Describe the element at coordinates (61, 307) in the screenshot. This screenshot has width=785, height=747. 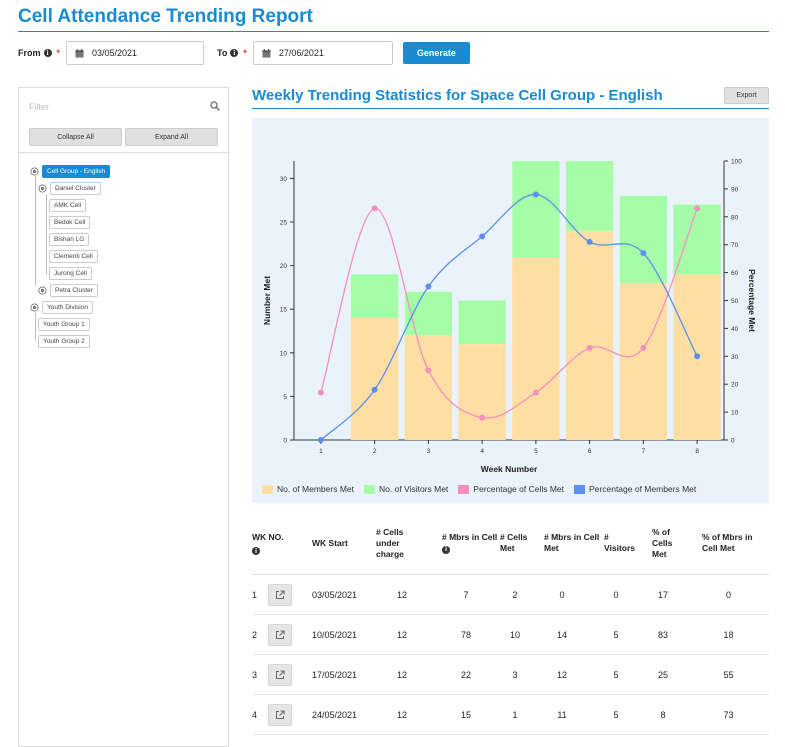
I see `tree-node-youth-division: Youth Division` at that location.